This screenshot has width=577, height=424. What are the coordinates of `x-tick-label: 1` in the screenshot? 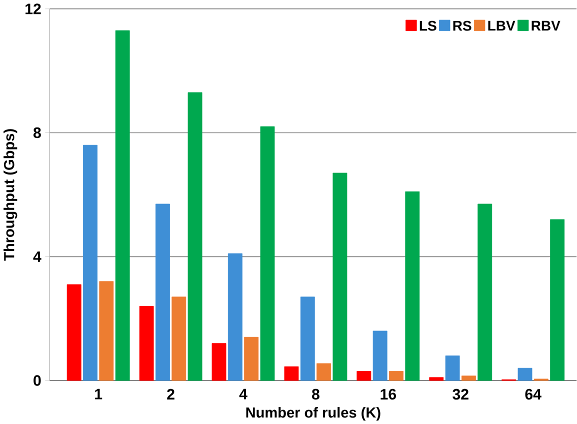 It's located at (98, 394).